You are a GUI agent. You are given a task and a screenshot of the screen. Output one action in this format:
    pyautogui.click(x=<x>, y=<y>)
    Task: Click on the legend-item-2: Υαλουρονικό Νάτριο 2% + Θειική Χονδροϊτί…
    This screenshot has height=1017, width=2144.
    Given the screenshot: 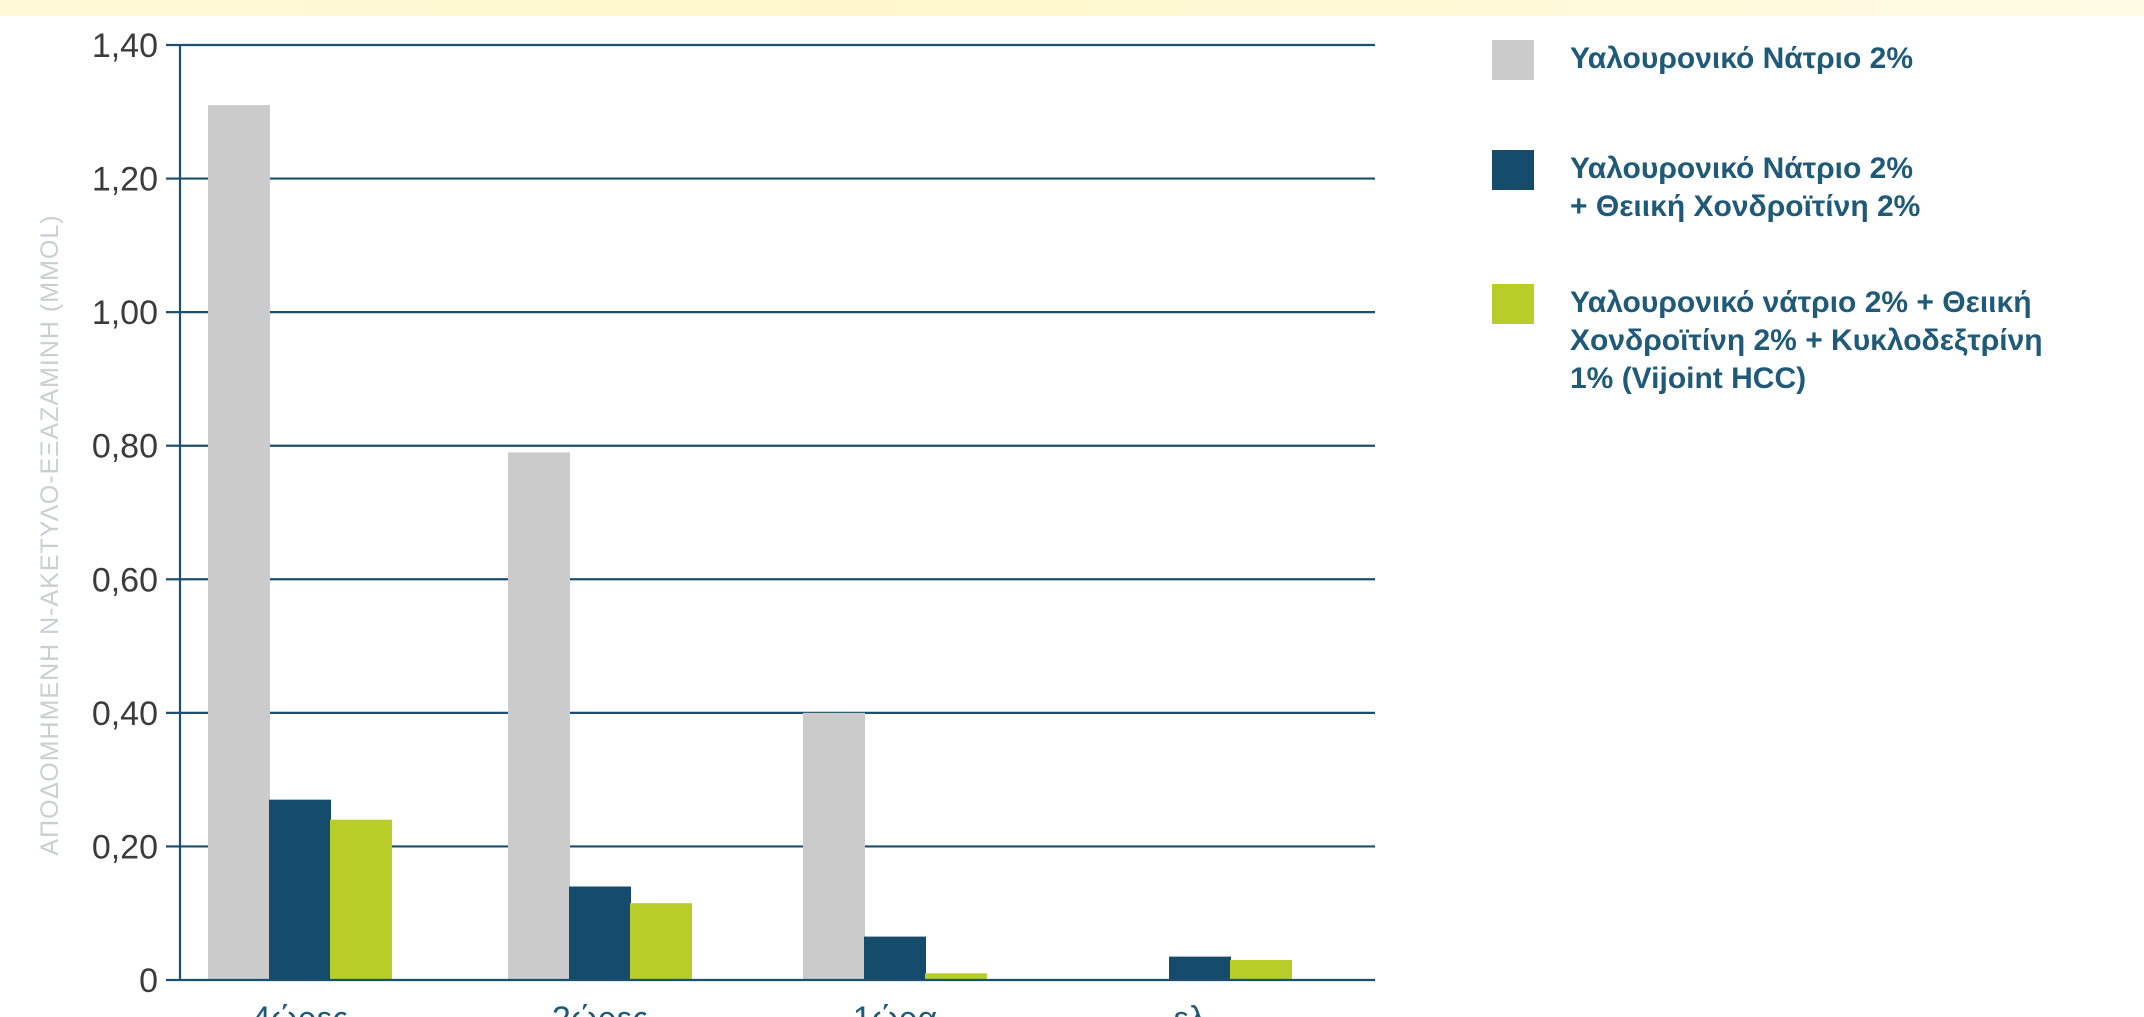 What is the action you would take?
    pyautogui.click(x=1706, y=188)
    